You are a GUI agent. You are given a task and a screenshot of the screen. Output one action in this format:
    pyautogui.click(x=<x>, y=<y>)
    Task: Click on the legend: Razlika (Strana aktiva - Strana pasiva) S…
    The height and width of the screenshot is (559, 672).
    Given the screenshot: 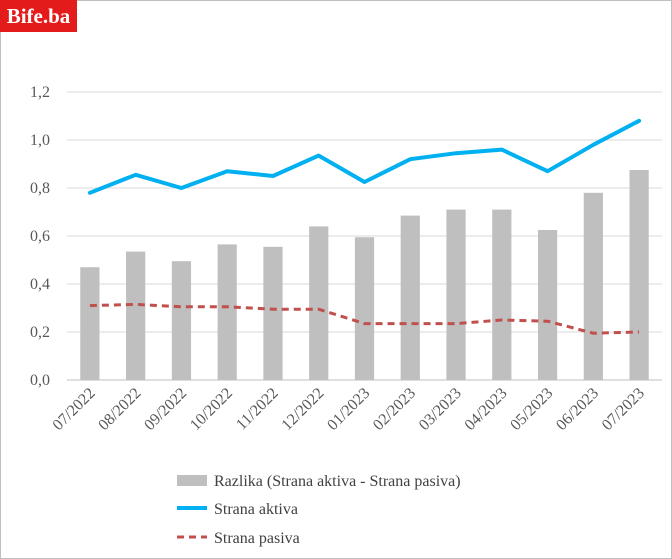 What is the action you would take?
    pyautogui.click(x=319, y=510)
    